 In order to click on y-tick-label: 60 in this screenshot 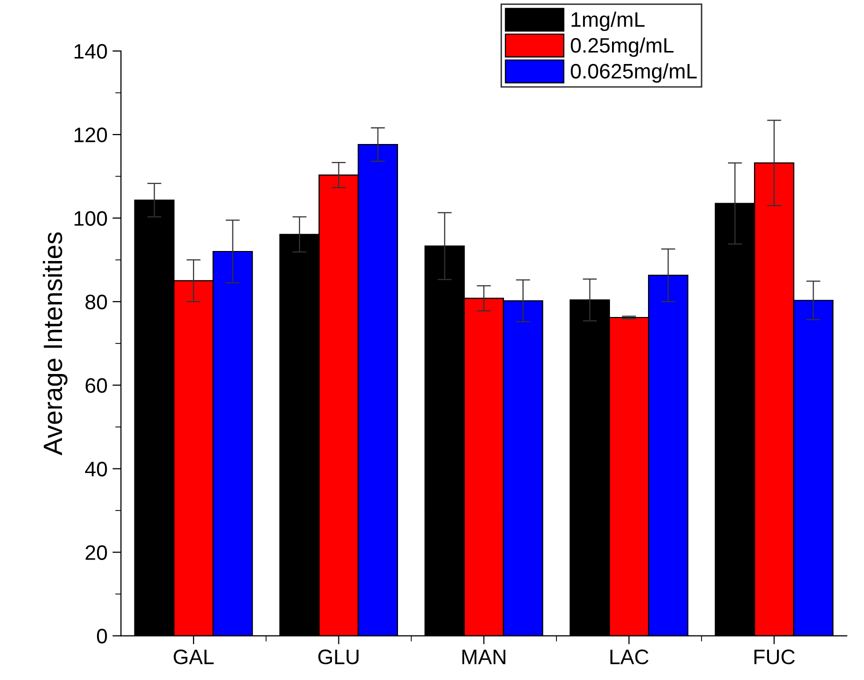, I will do `click(96, 385)`.